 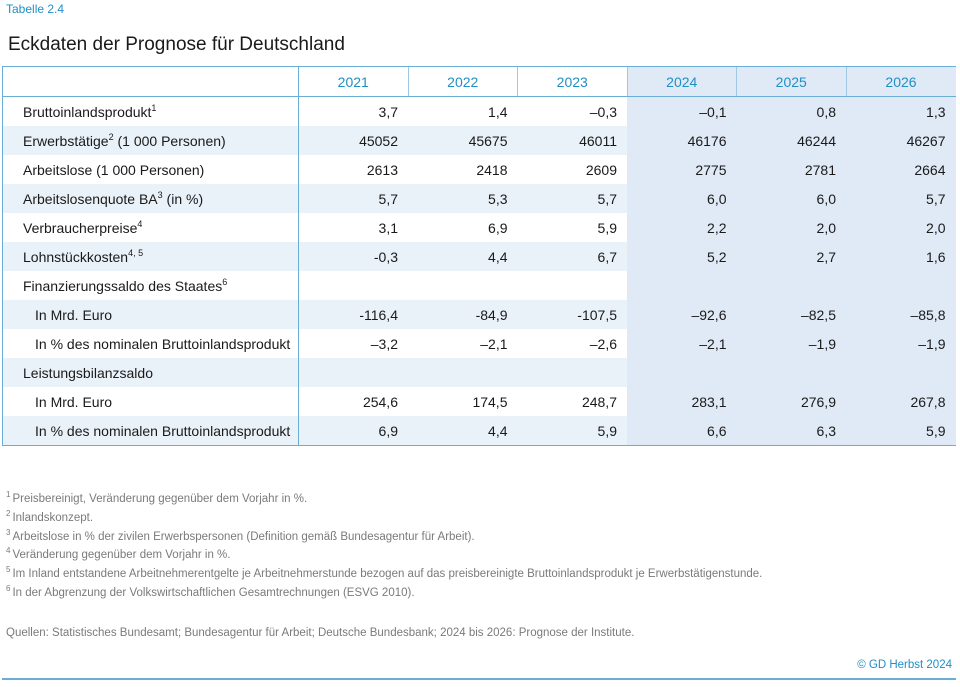 What do you see at coordinates (463, 198) in the screenshot?
I see `value-cell: 5,3` at bounding box center [463, 198].